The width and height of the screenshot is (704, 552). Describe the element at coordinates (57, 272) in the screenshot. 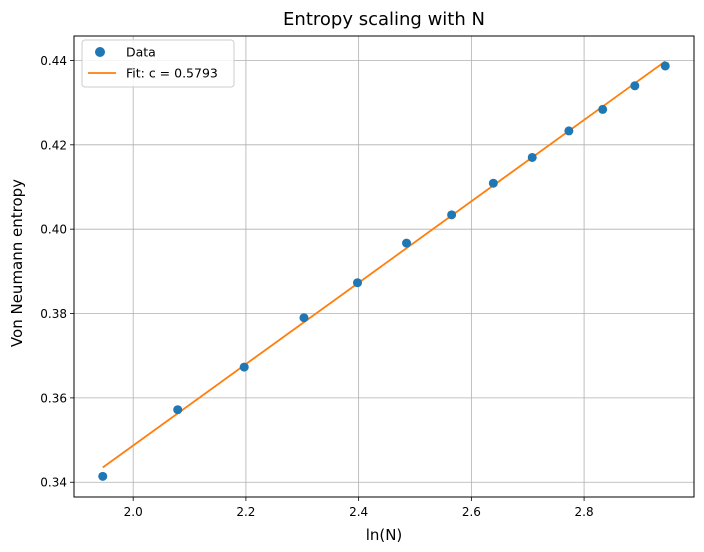

I see `y-axis: 0.34 0.36 0.38 0.40 0.42 0.44` at that location.